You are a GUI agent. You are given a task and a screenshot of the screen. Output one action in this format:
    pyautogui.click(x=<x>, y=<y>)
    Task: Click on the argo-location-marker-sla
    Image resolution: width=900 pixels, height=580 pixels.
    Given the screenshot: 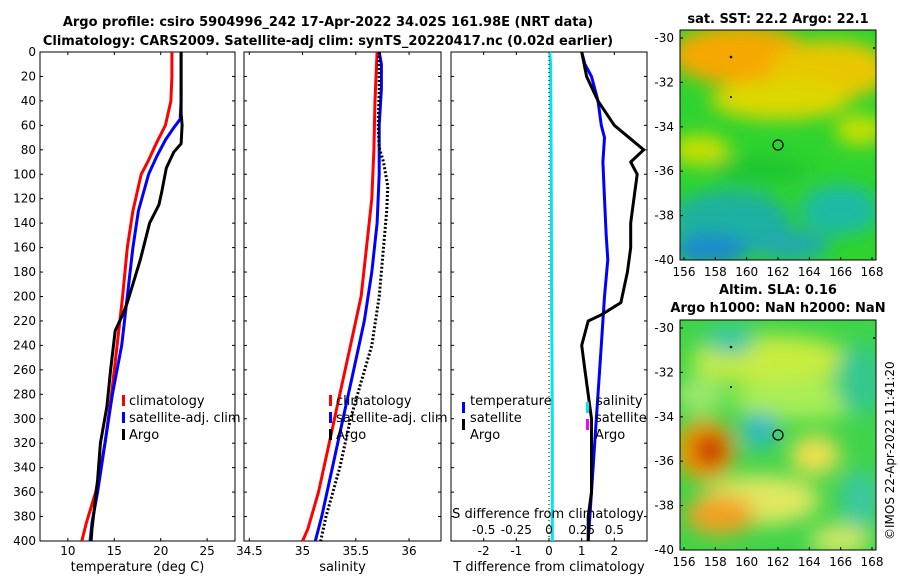 What is the action you would take?
    pyautogui.click(x=778, y=435)
    